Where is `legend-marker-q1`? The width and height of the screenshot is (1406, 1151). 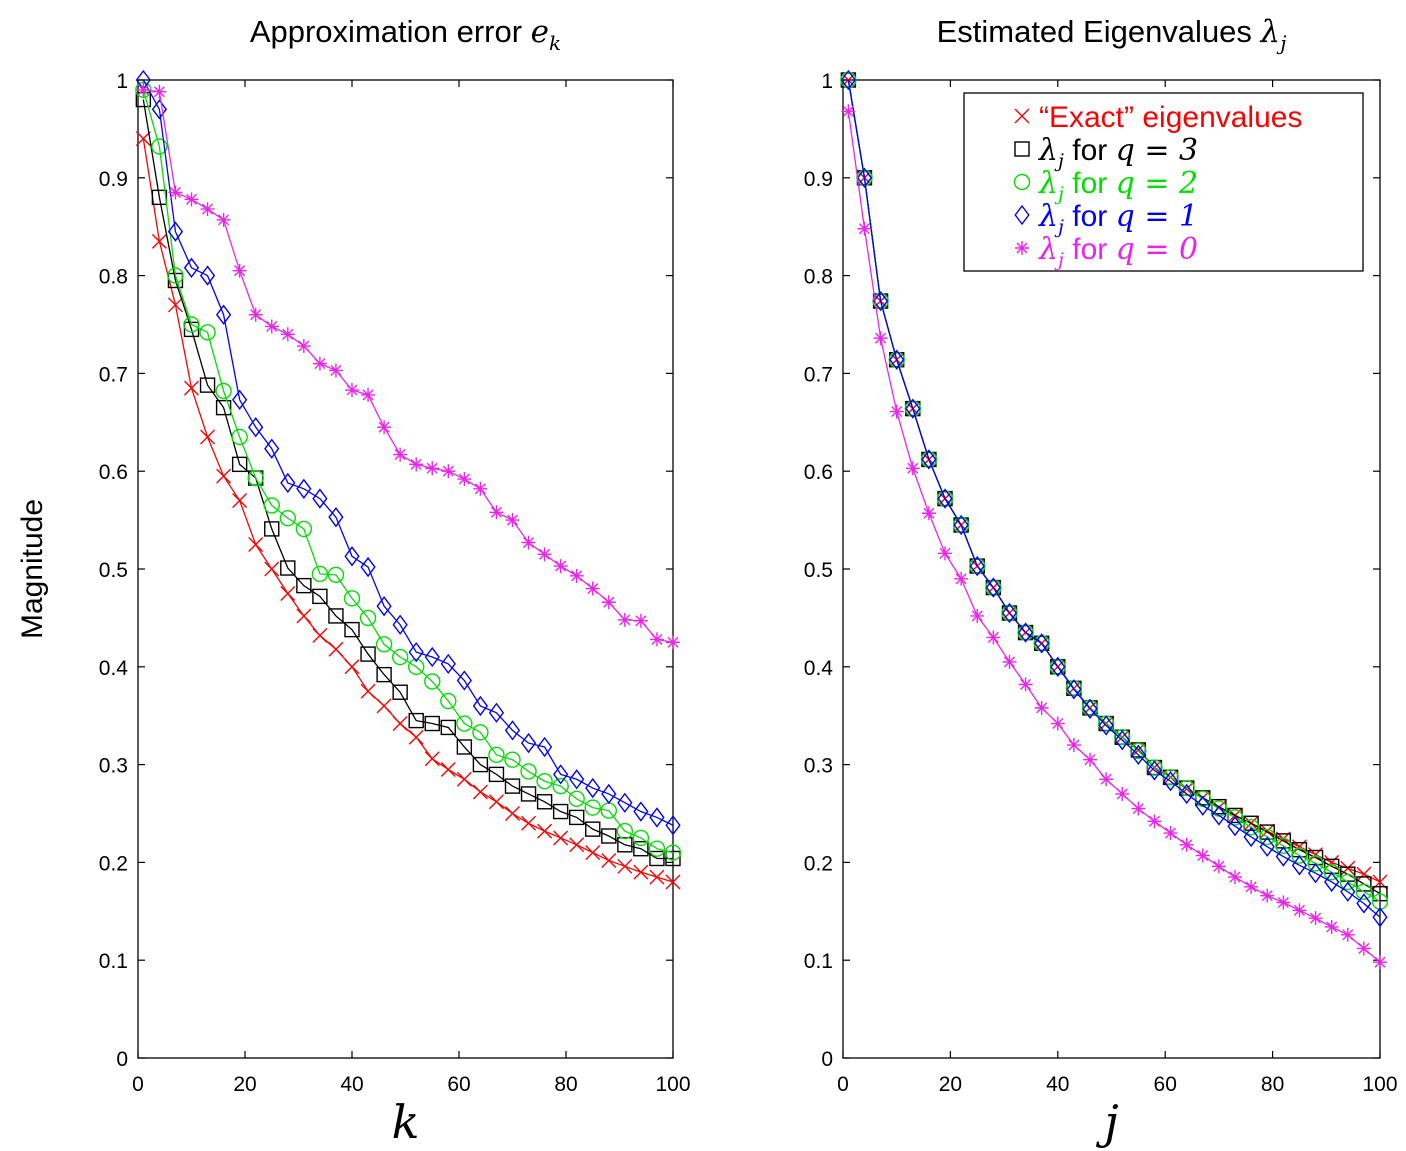
legend-marker-q1 is located at coordinates (1022, 215).